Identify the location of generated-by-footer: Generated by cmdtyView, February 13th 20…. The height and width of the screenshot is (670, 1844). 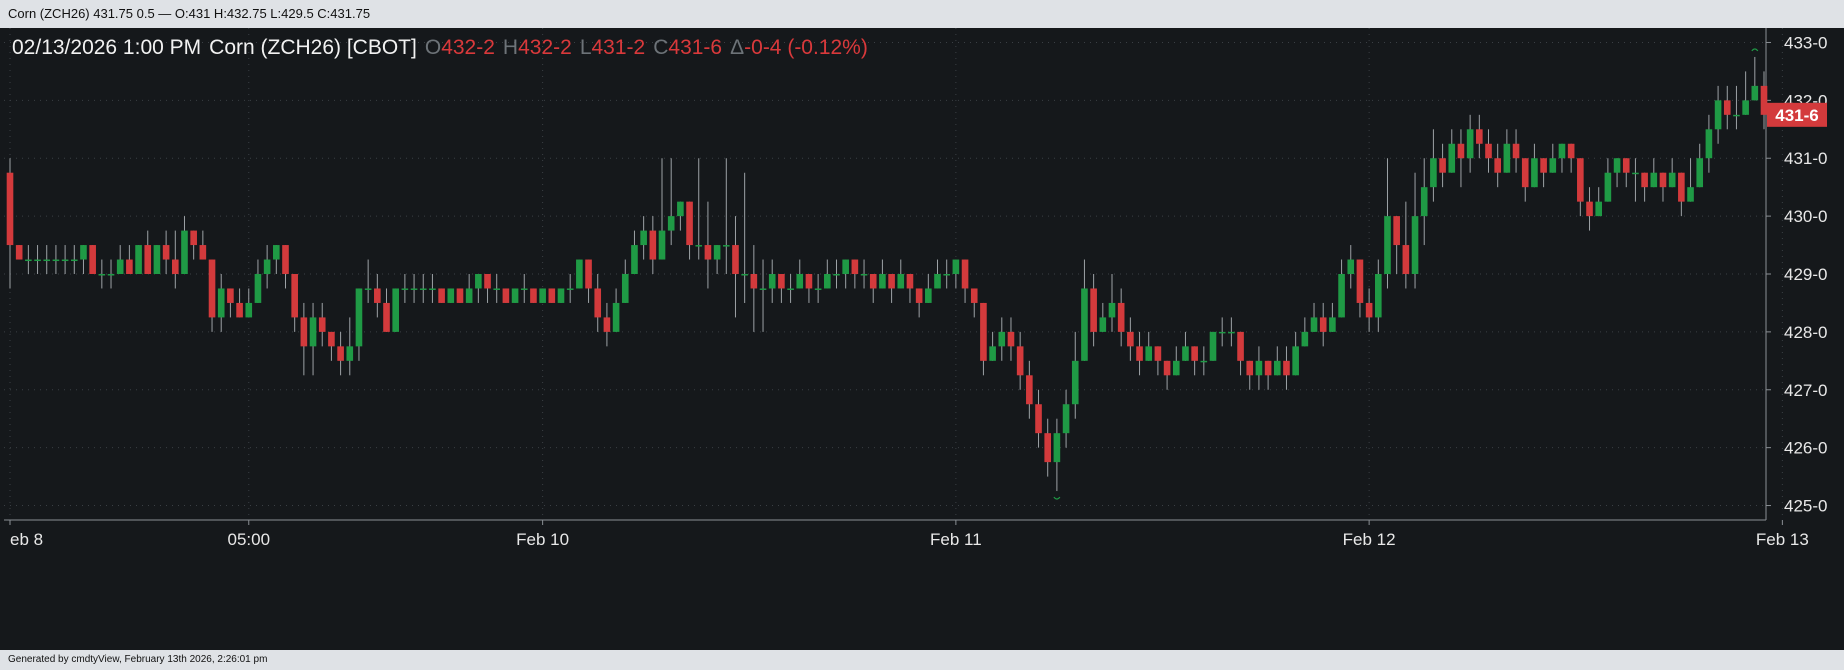
(922, 660).